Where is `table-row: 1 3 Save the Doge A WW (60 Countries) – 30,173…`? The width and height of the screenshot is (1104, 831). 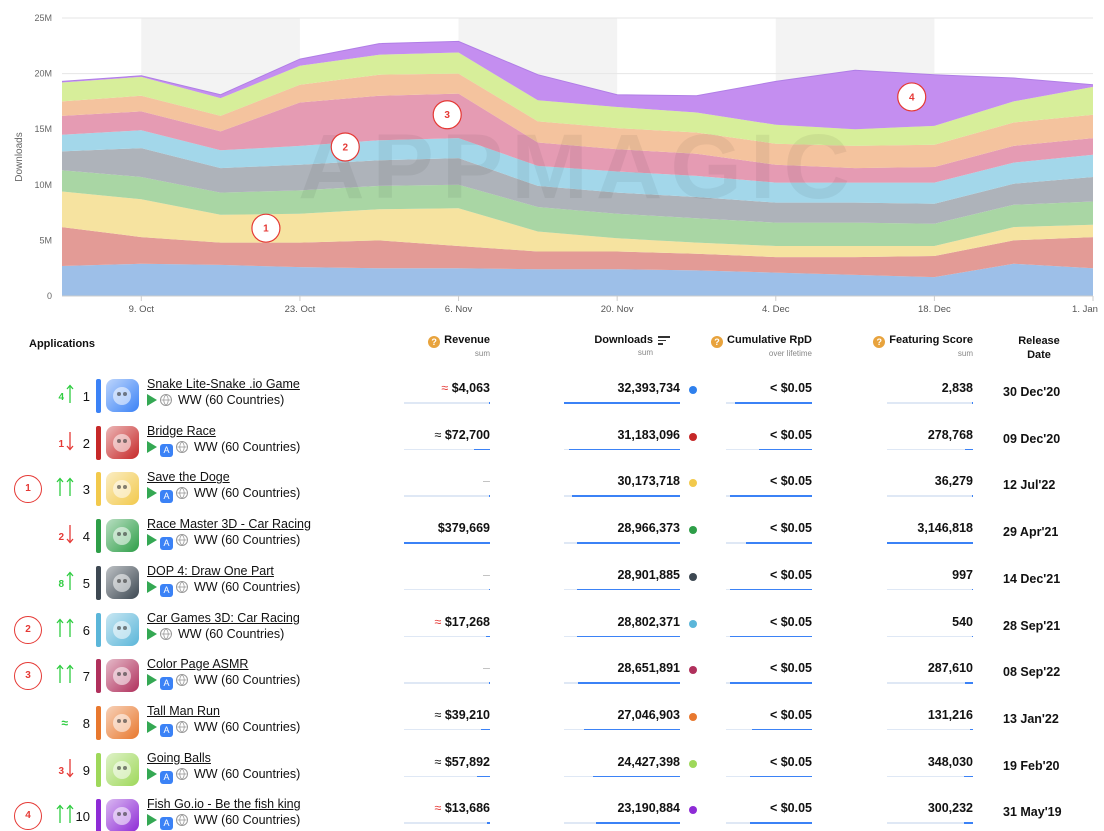 table-row: 1 3 Save the Doge A WW (60 Countries) – 30,173… is located at coordinates (552, 490).